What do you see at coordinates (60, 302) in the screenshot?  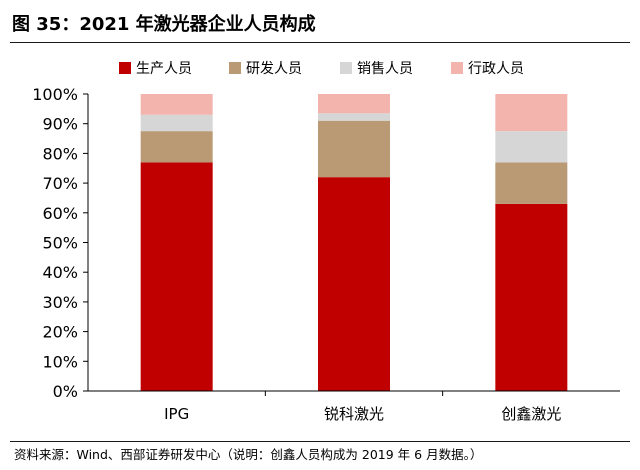 I see `y-tick-label: 30%` at bounding box center [60, 302].